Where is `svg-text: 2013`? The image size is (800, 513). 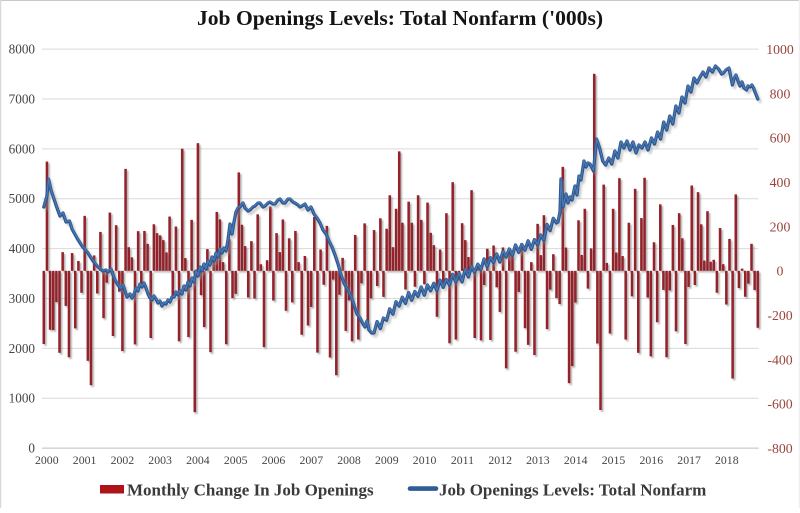 svg-text: 2013 is located at coordinates (538, 460).